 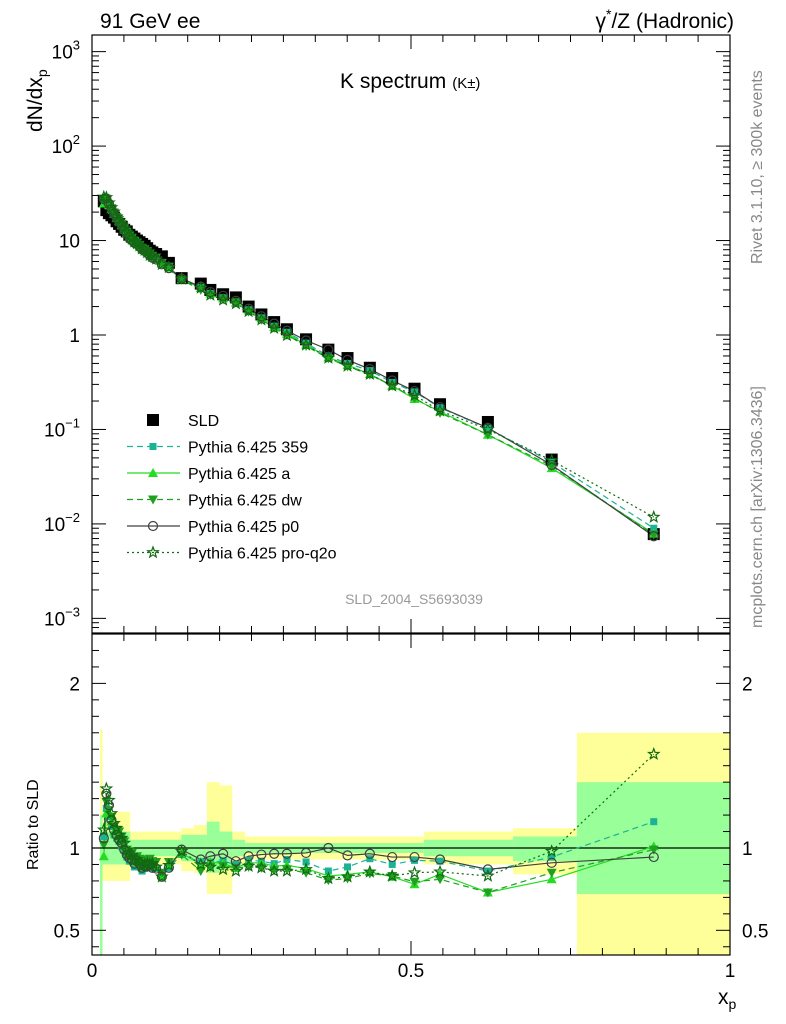 What do you see at coordinates (150, 21) in the screenshot?
I see `energy-label: 91 GeV ee` at bounding box center [150, 21].